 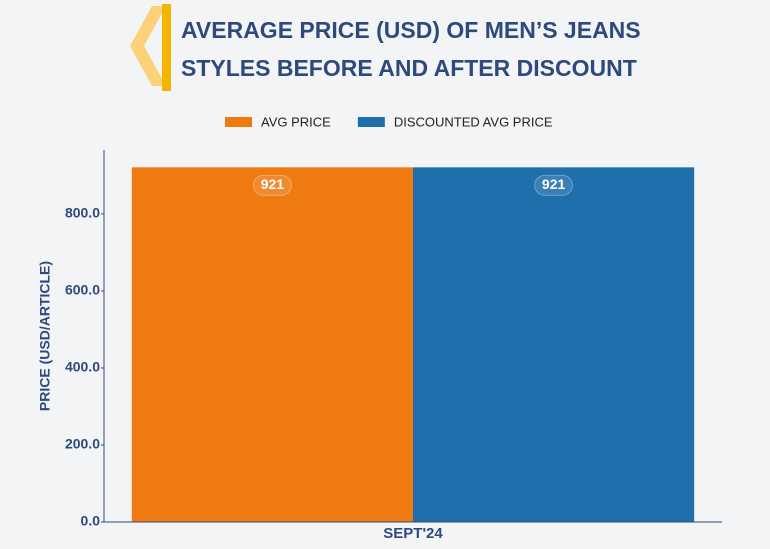 I want to click on chart-title: AVERAGE PRICE (USD) OF MEN’S JEANS, so click(x=411, y=30).